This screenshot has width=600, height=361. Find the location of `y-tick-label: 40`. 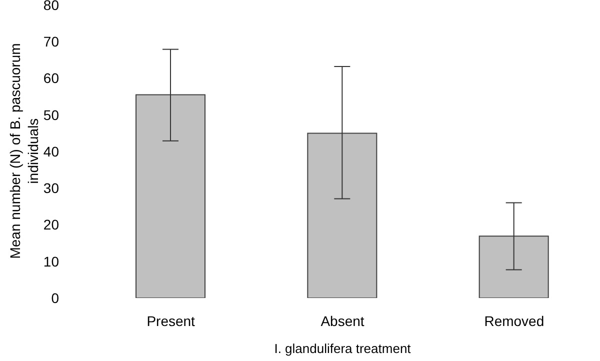

y-tick-label: 40 is located at coordinates (51, 151).